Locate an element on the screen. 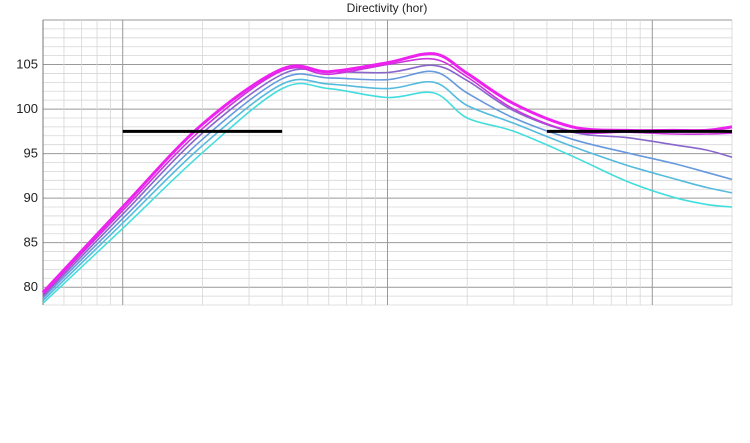  y-tick-label: 80 is located at coordinates (31, 286).